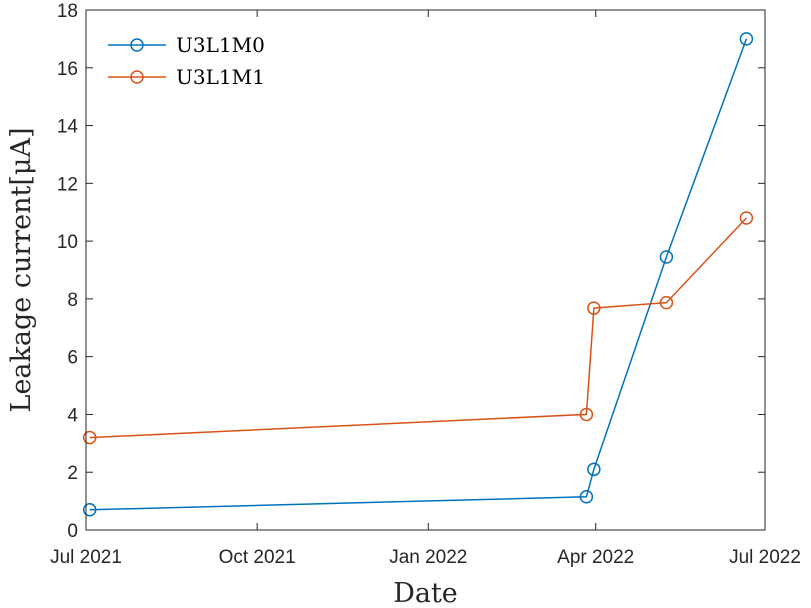 This screenshot has height=608, width=811. I want to click on x-tick-label: Jan 2022, so click(428, 557).